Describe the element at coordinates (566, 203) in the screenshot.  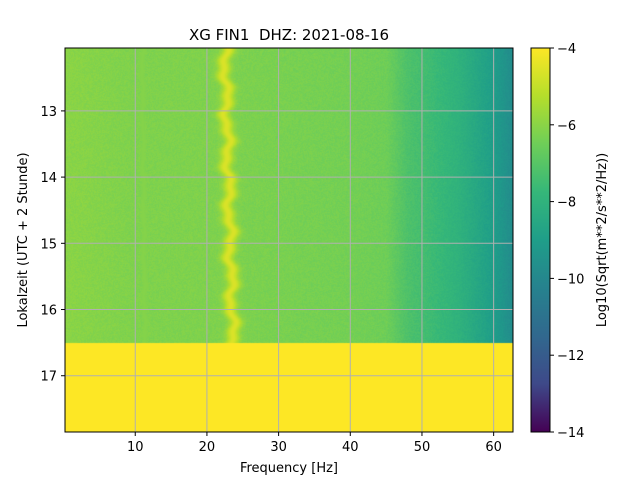
I see `colorbar-tick-label: −8` at that location.